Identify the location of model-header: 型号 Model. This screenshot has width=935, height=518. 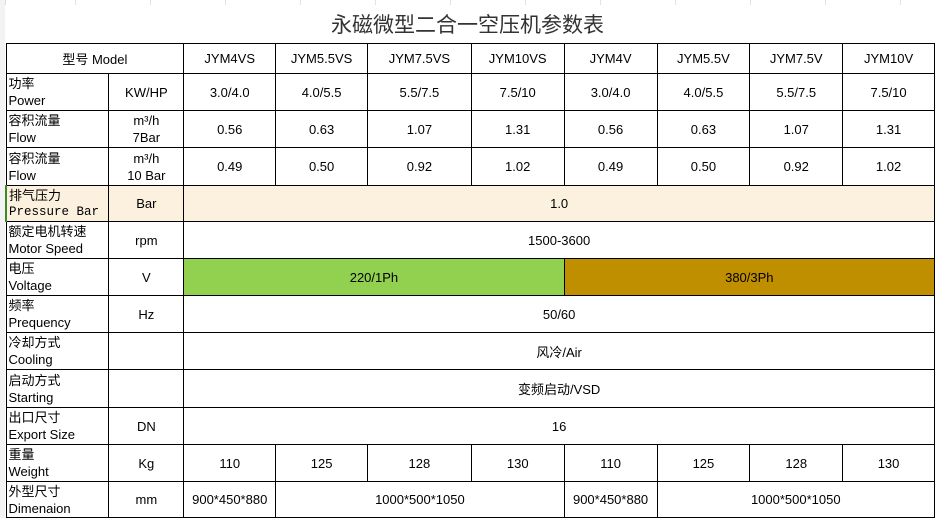
(95, 58).